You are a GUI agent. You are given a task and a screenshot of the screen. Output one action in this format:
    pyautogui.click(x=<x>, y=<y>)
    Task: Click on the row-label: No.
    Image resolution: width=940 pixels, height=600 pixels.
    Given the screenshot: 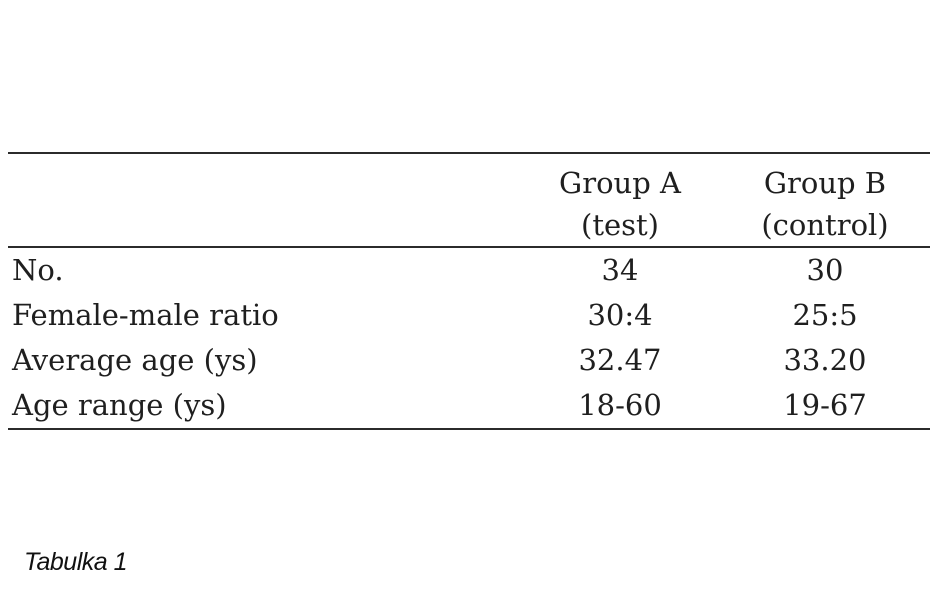 What is the action you would take?
    pyautogui.click(x=38, y=270)
    